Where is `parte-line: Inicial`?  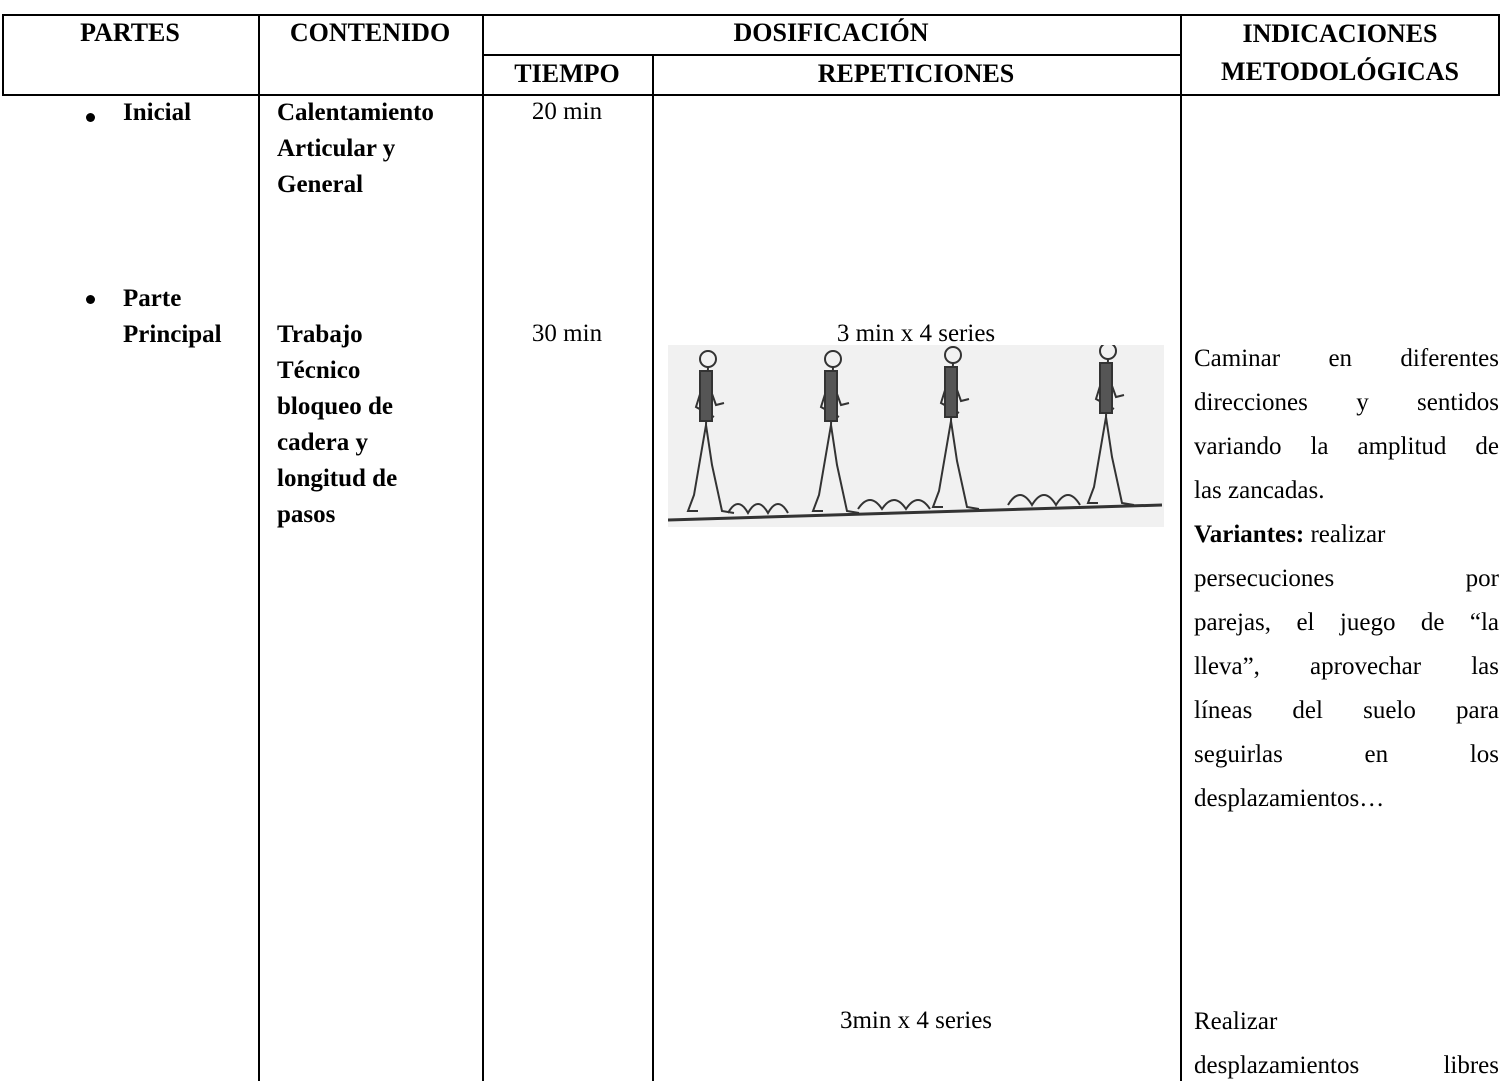 parte-line: Inicial is located at coordinates (157, 112).